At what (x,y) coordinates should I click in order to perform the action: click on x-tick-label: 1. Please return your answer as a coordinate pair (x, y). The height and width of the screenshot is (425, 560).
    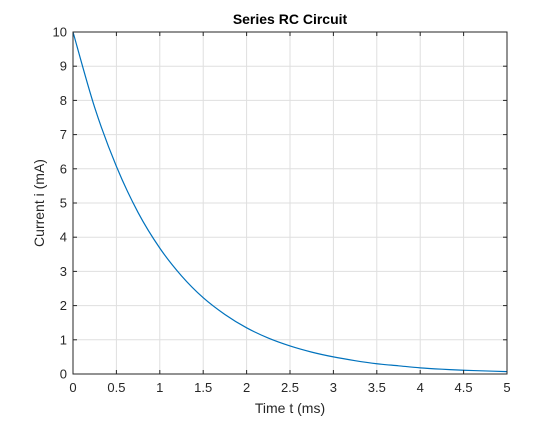
    Looking at the image, I should click on (159, 387).